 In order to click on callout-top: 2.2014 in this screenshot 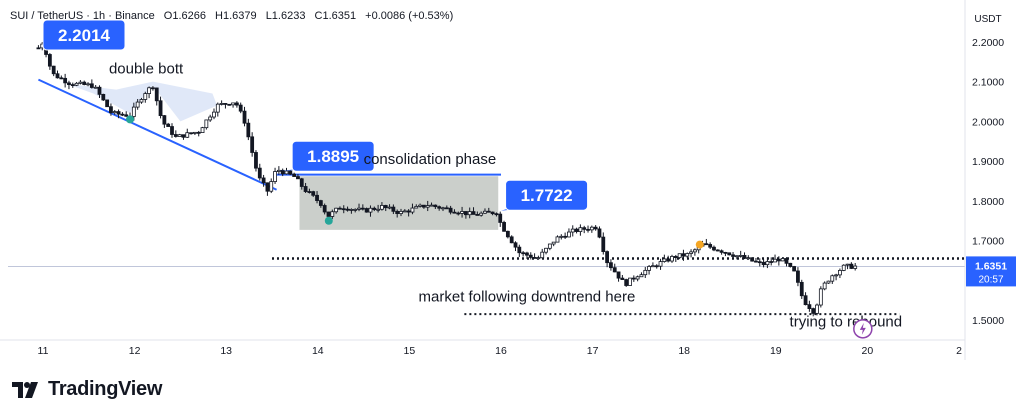, I will do `click(84, 35)`.